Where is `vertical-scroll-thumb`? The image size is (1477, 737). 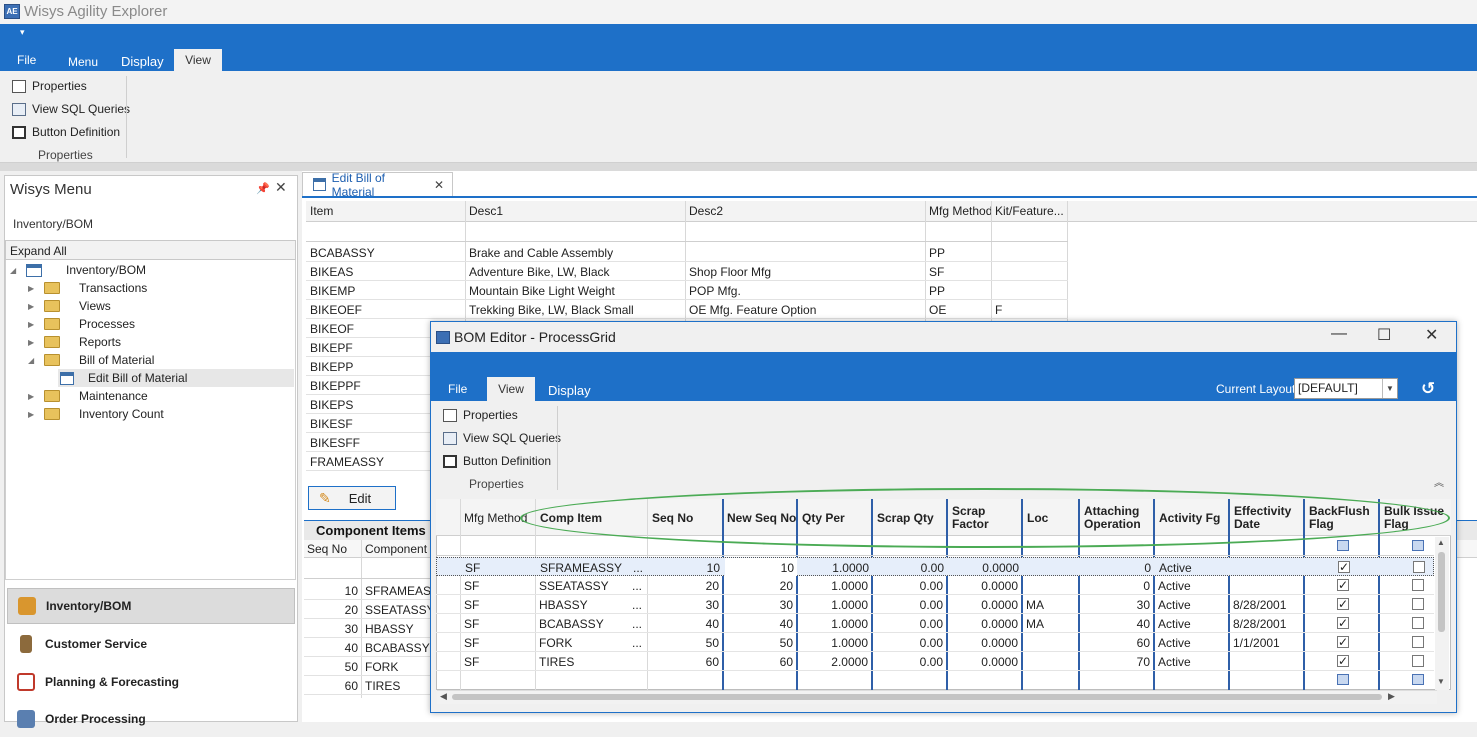
vertical-scroll-thumb is located at coordinates (1441, 592).